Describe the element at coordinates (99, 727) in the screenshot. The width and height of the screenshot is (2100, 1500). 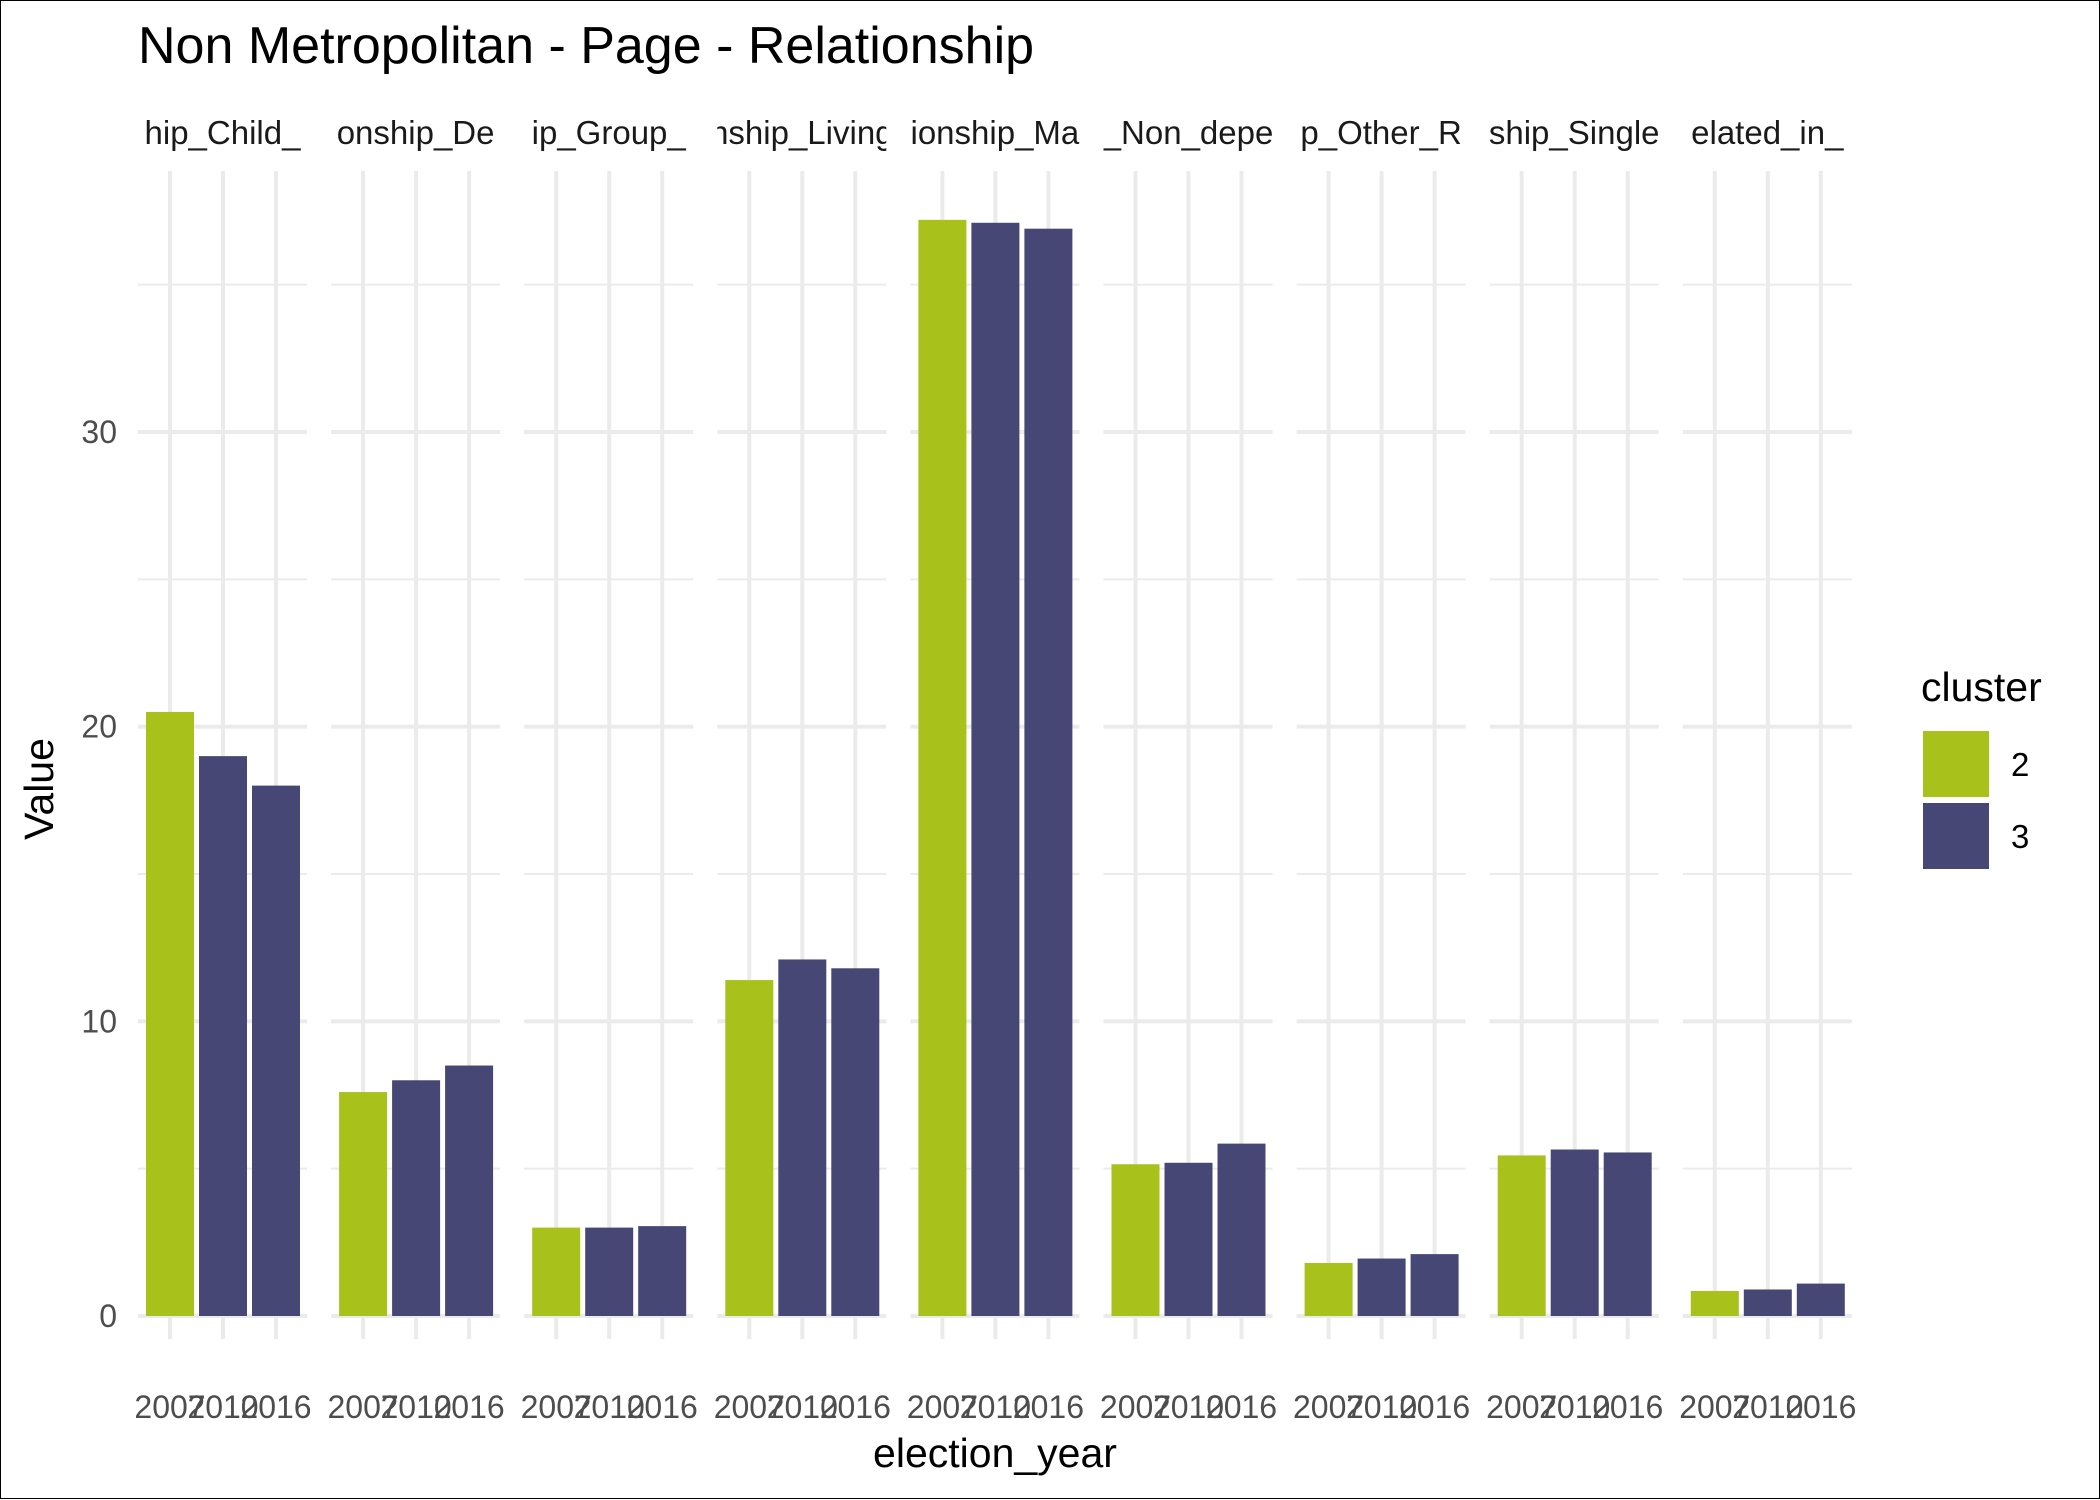
I see `y-tick-label: 20` at that location.